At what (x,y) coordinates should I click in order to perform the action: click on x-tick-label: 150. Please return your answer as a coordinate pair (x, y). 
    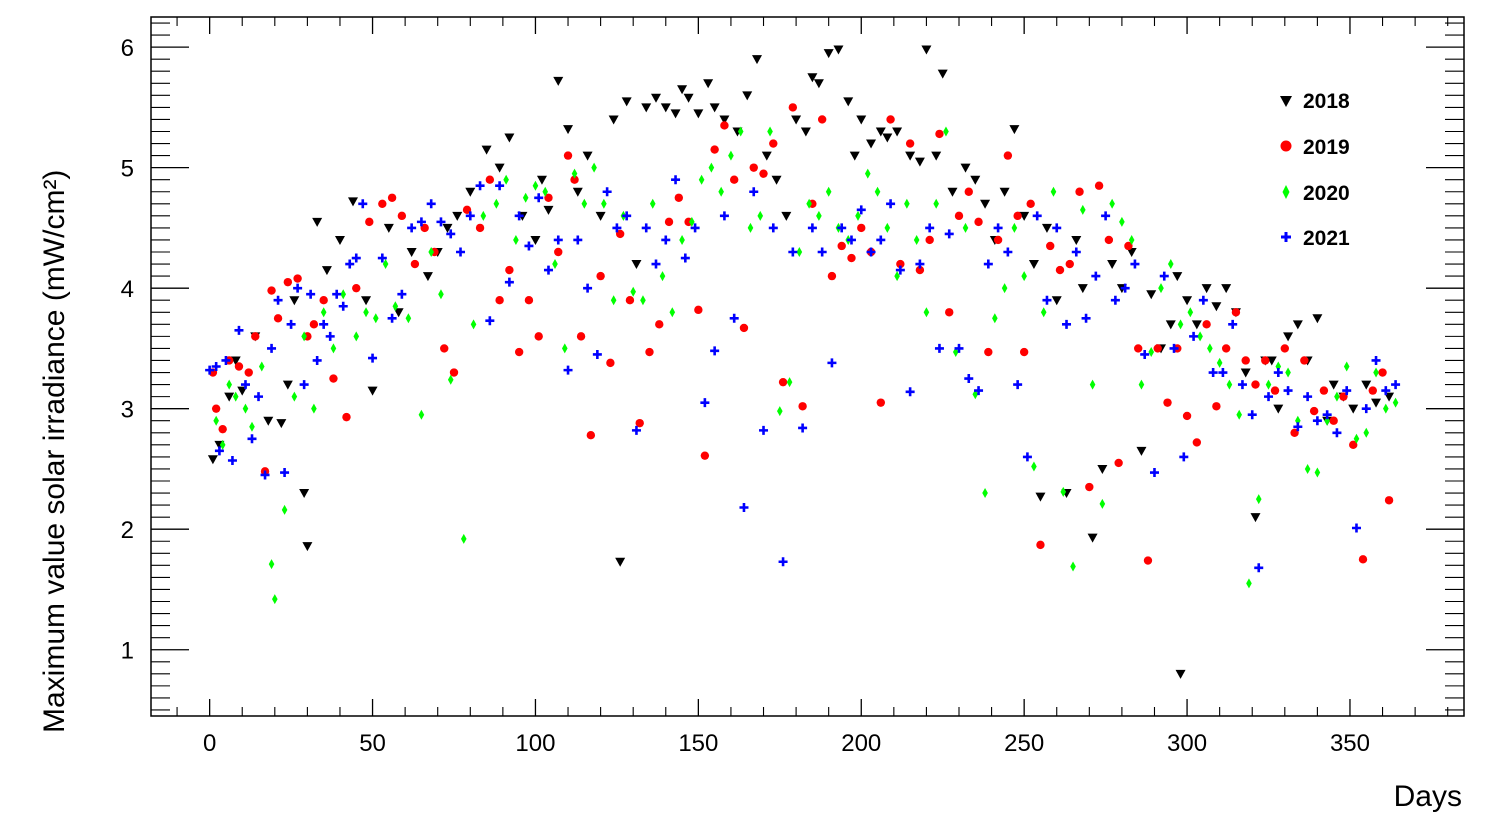
    Looking at the image, I should click on (698, 743).